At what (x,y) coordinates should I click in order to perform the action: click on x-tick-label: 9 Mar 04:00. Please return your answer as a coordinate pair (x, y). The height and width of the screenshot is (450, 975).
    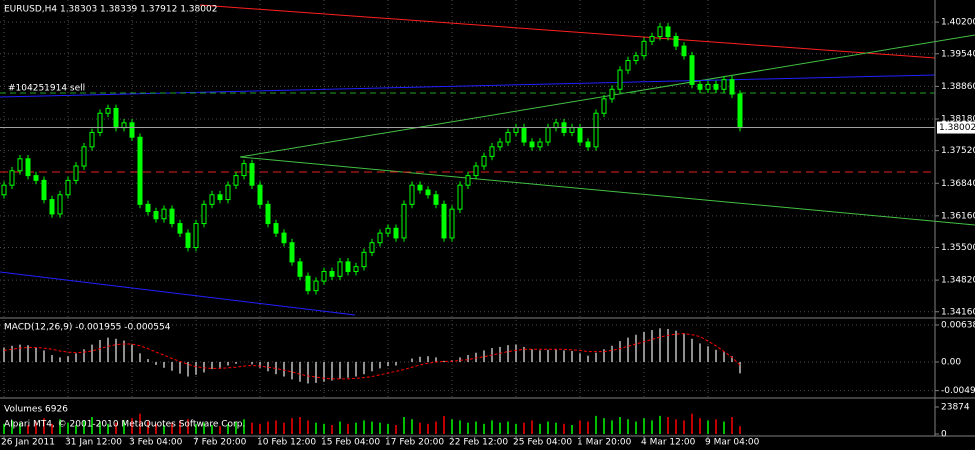
    Looking at the image, I should click on (732, 443).